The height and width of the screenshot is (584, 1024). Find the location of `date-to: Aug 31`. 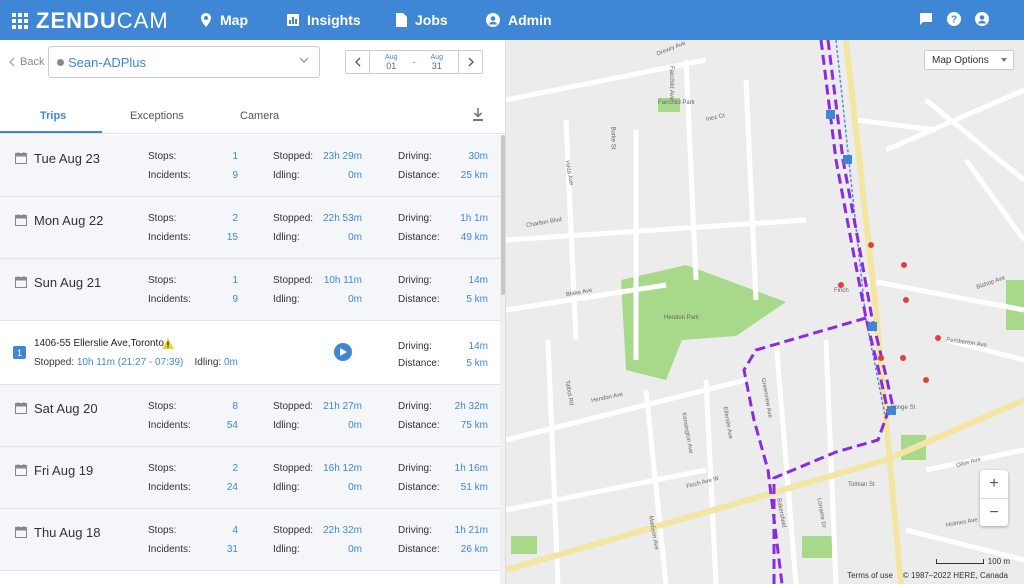

date-to: Aug 31 is located at coordinates (437, 62).